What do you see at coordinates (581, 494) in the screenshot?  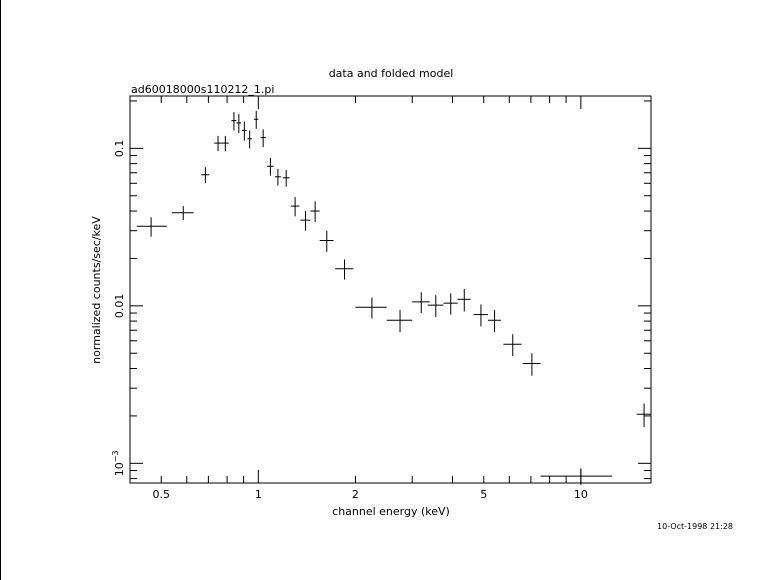 I see `x-tick-label: 10` at bounding box center [581, 494].